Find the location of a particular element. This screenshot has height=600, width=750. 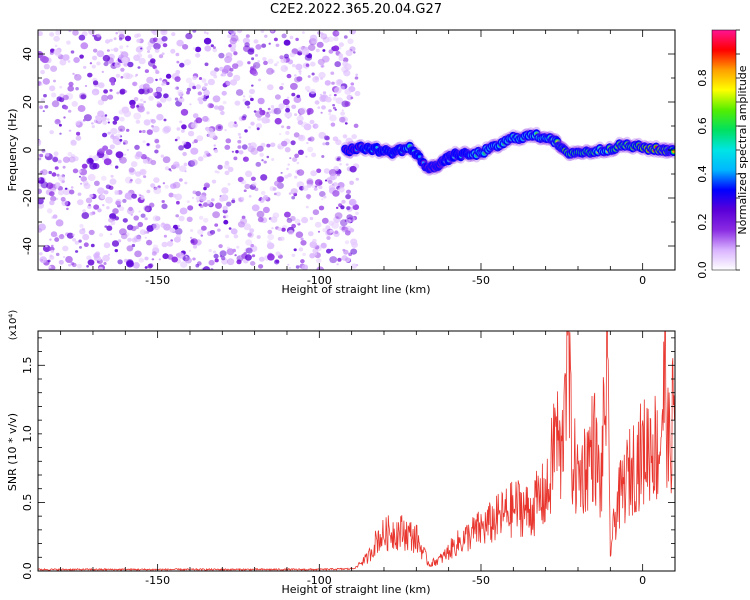

x-tick-label: -50 is located at coordinates (481, 580).